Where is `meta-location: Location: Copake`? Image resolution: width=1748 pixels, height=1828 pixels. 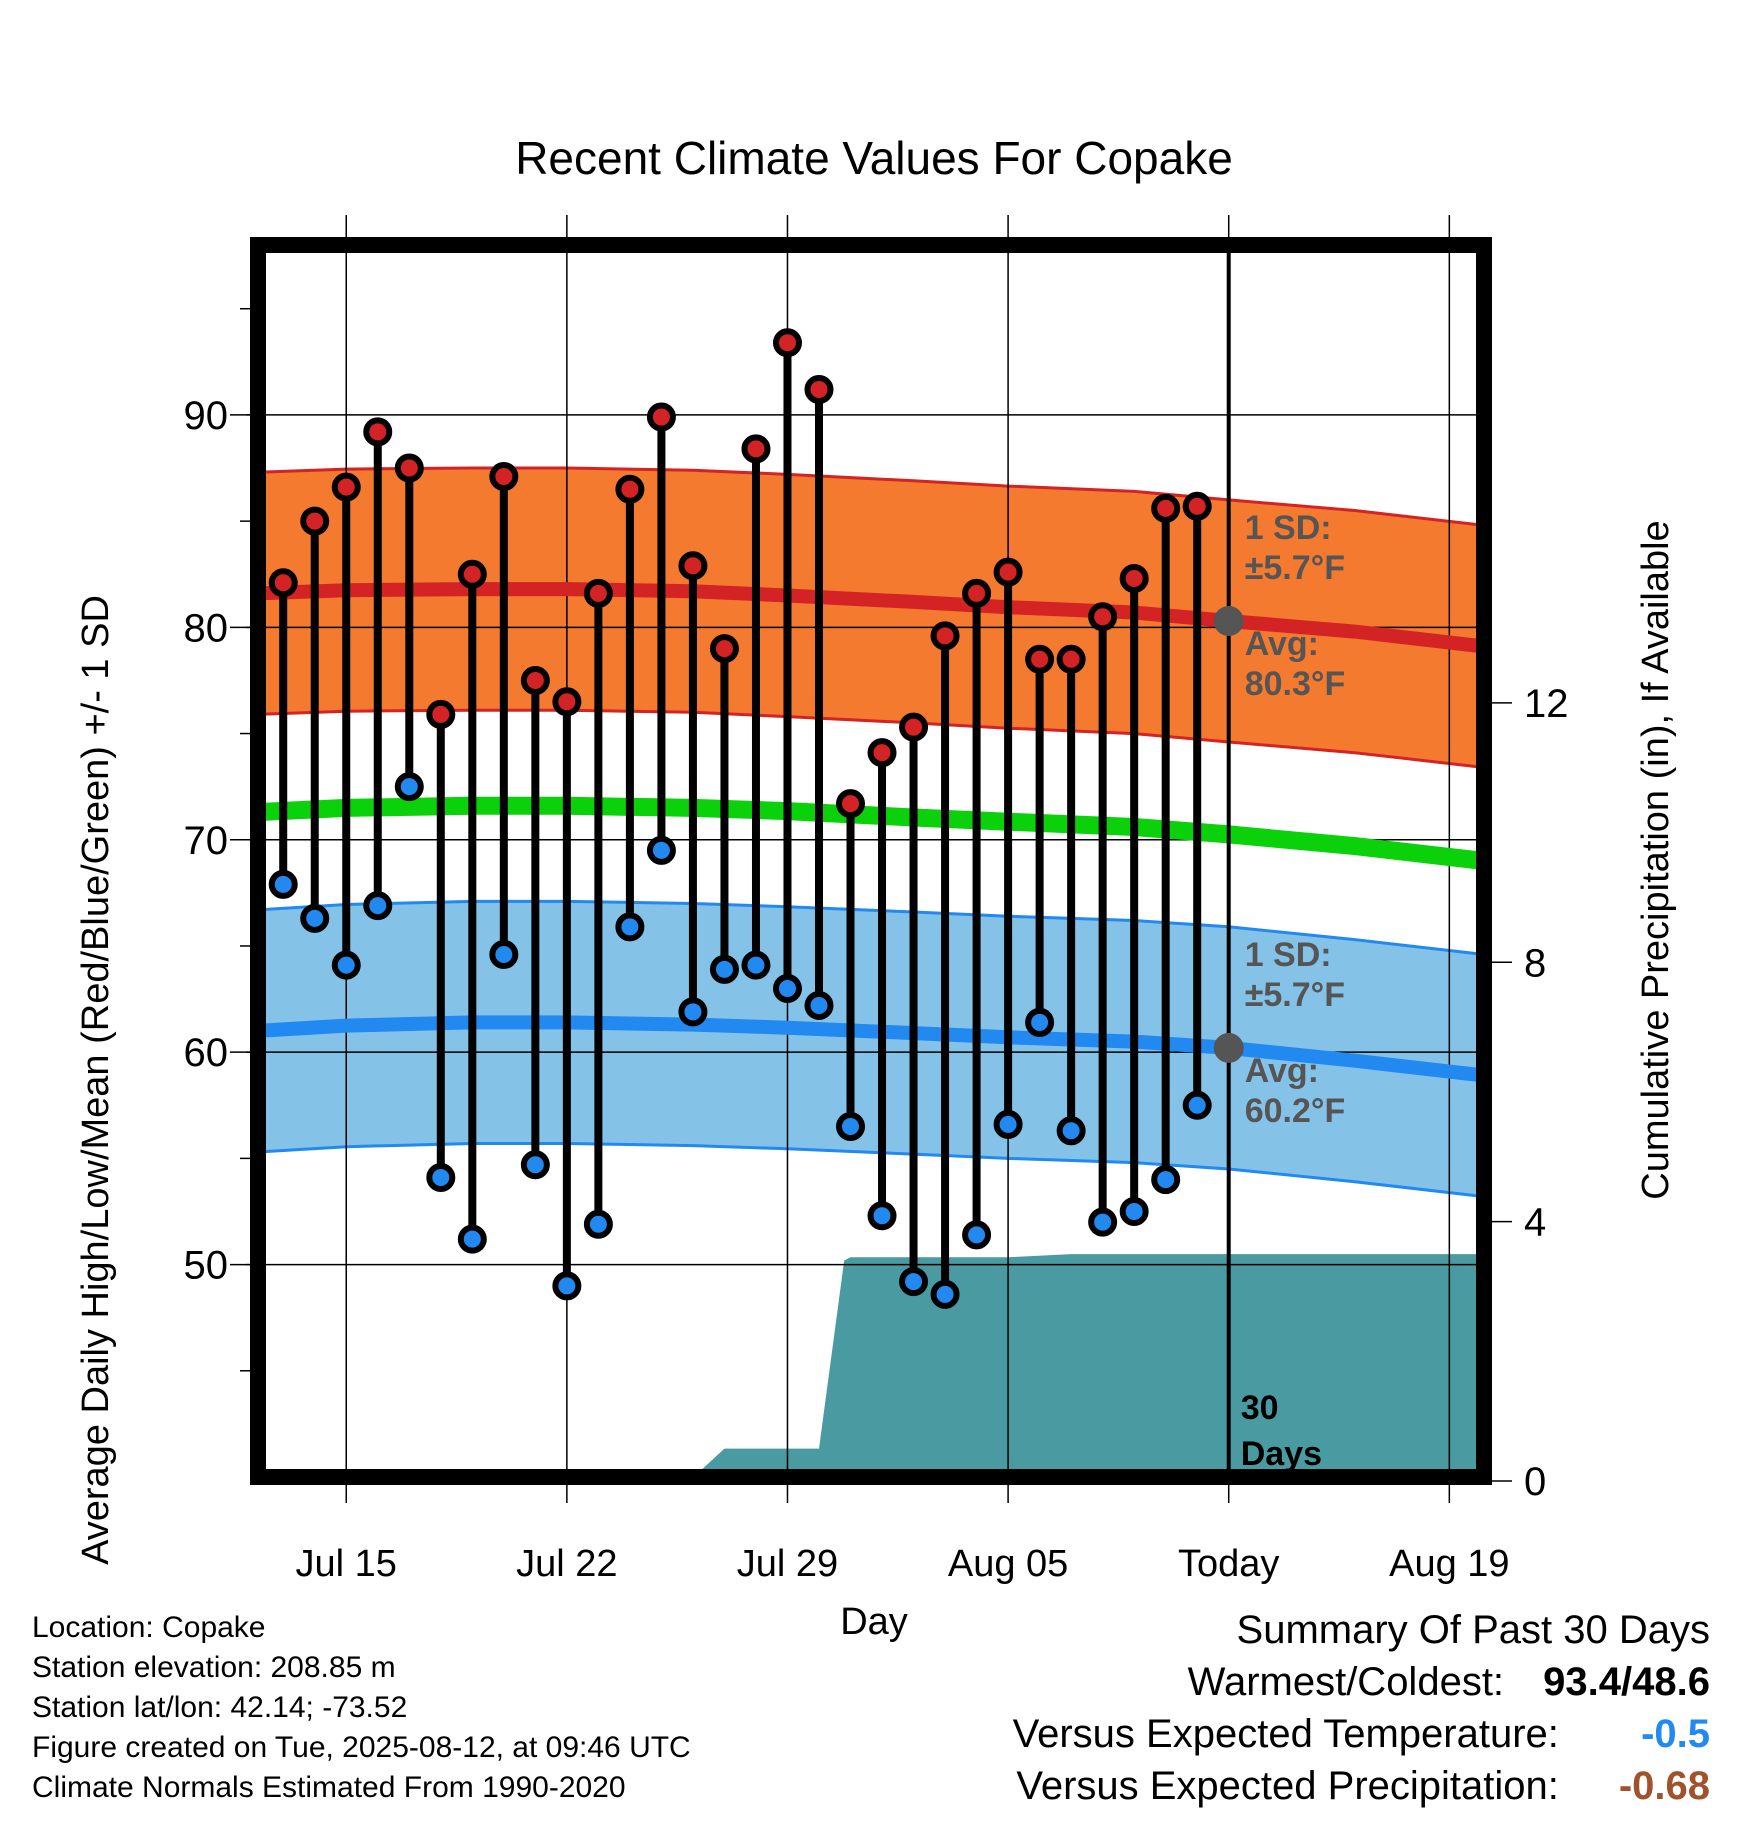
meta-location: Location: Copake is located at coordinates (149, 1627).